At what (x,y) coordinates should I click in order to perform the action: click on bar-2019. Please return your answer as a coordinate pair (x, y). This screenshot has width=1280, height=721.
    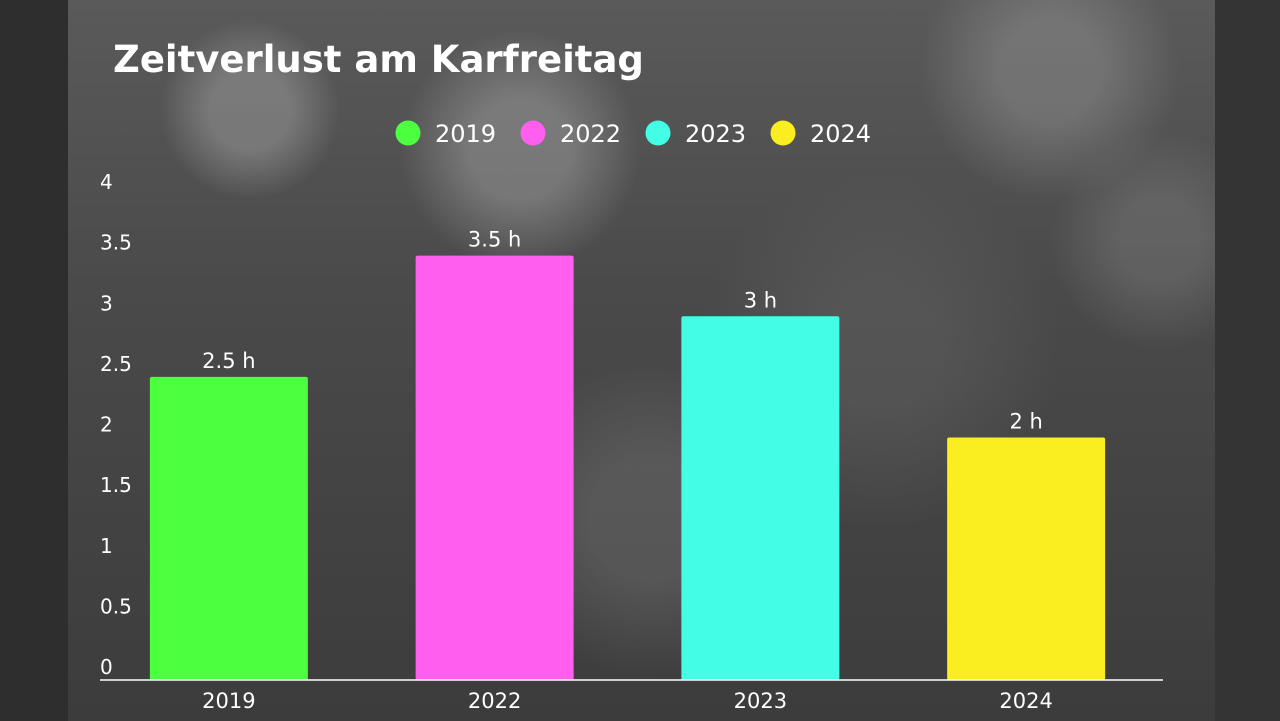
    Looking at the image, I should click on (228, 528).